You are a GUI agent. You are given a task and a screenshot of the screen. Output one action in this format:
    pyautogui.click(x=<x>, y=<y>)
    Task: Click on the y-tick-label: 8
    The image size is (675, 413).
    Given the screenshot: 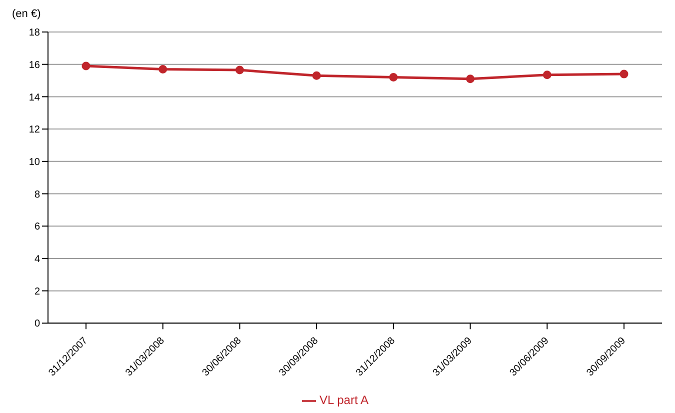 What is the action you would take?
    pyautogui.click(x=37, y=194)
    